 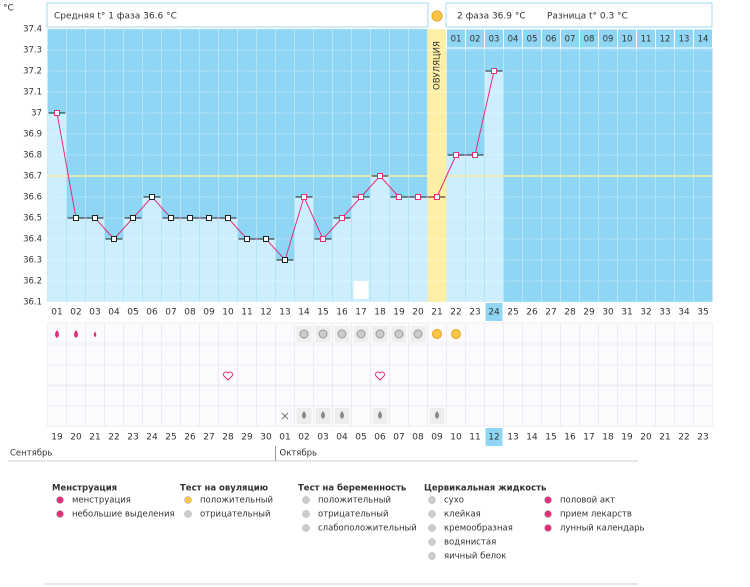 What do you see at coordinates (398, 438) in the screenshot?
I see `date-label: 07` at bounding box center [398, 438].